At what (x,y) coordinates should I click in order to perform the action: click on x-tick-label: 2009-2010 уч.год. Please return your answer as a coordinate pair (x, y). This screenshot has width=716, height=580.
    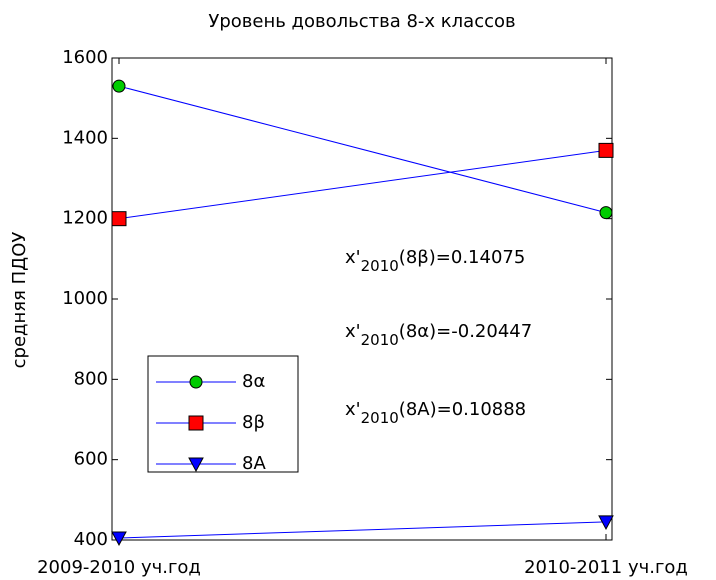
    Looking at the image, I should click on (119, 567).